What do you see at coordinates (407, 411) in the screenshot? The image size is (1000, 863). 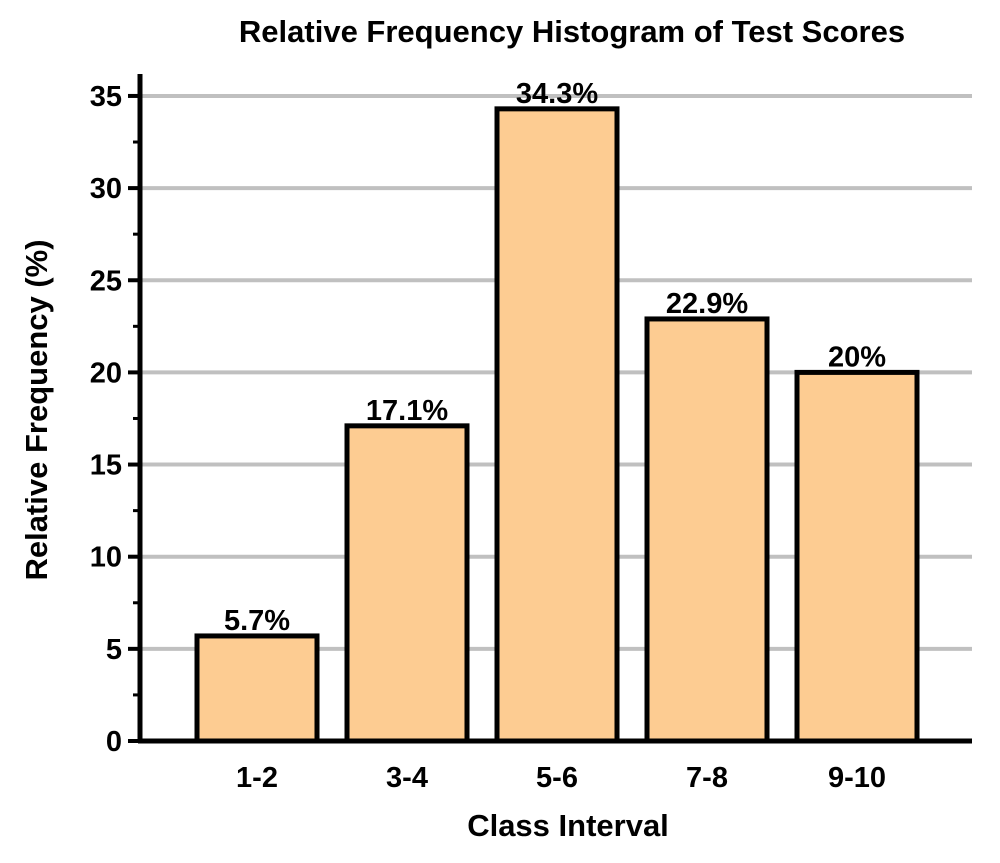 I see `data-label-3-4: 17.1%` at bounding box center [407, 411].